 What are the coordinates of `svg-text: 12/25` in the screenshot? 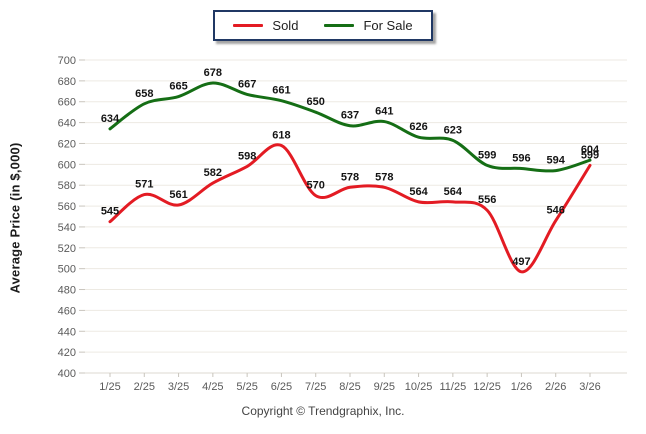 It's located at (487, 387).